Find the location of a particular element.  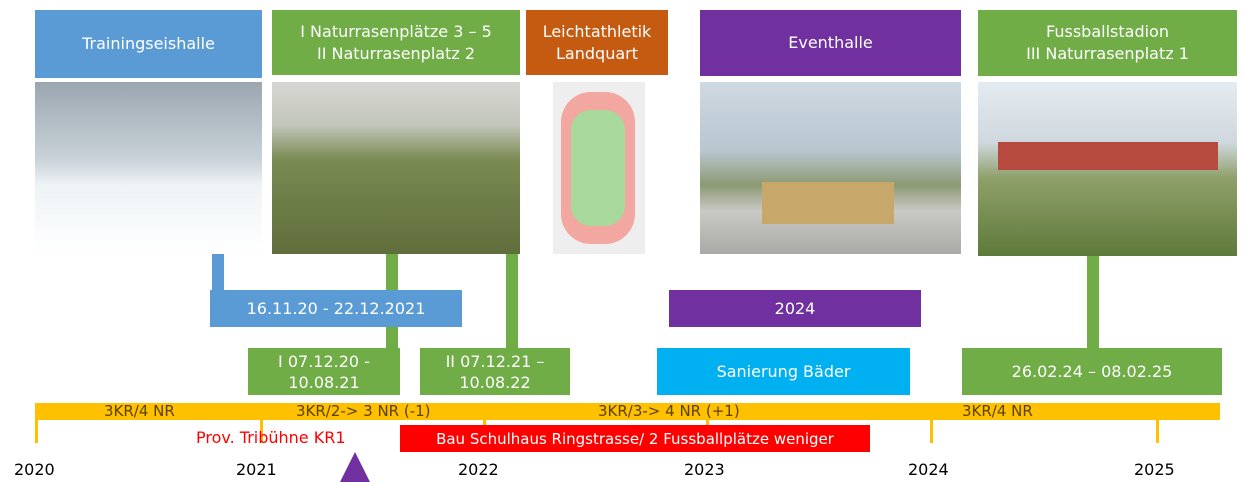

header-text: Landquart is located at coordinates (597, 53).